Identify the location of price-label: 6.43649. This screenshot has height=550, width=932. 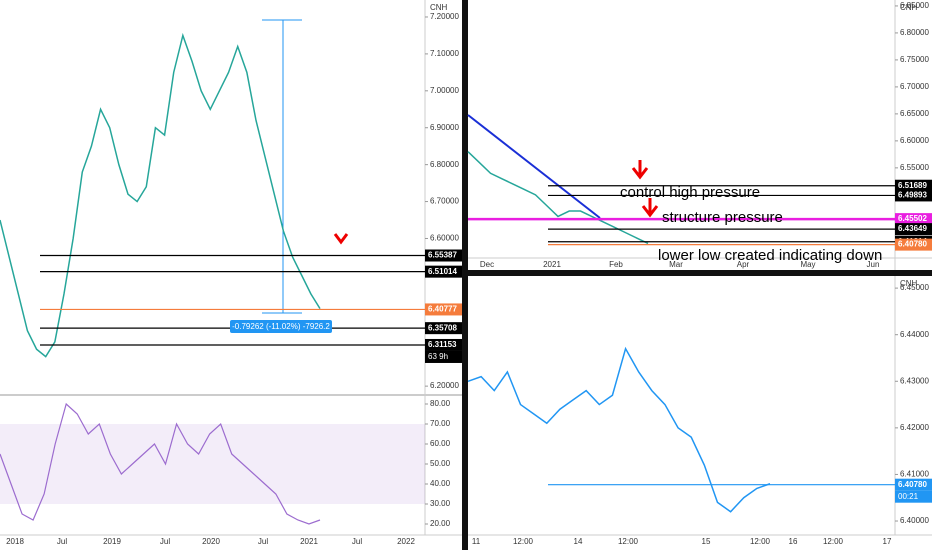
(912, 228).